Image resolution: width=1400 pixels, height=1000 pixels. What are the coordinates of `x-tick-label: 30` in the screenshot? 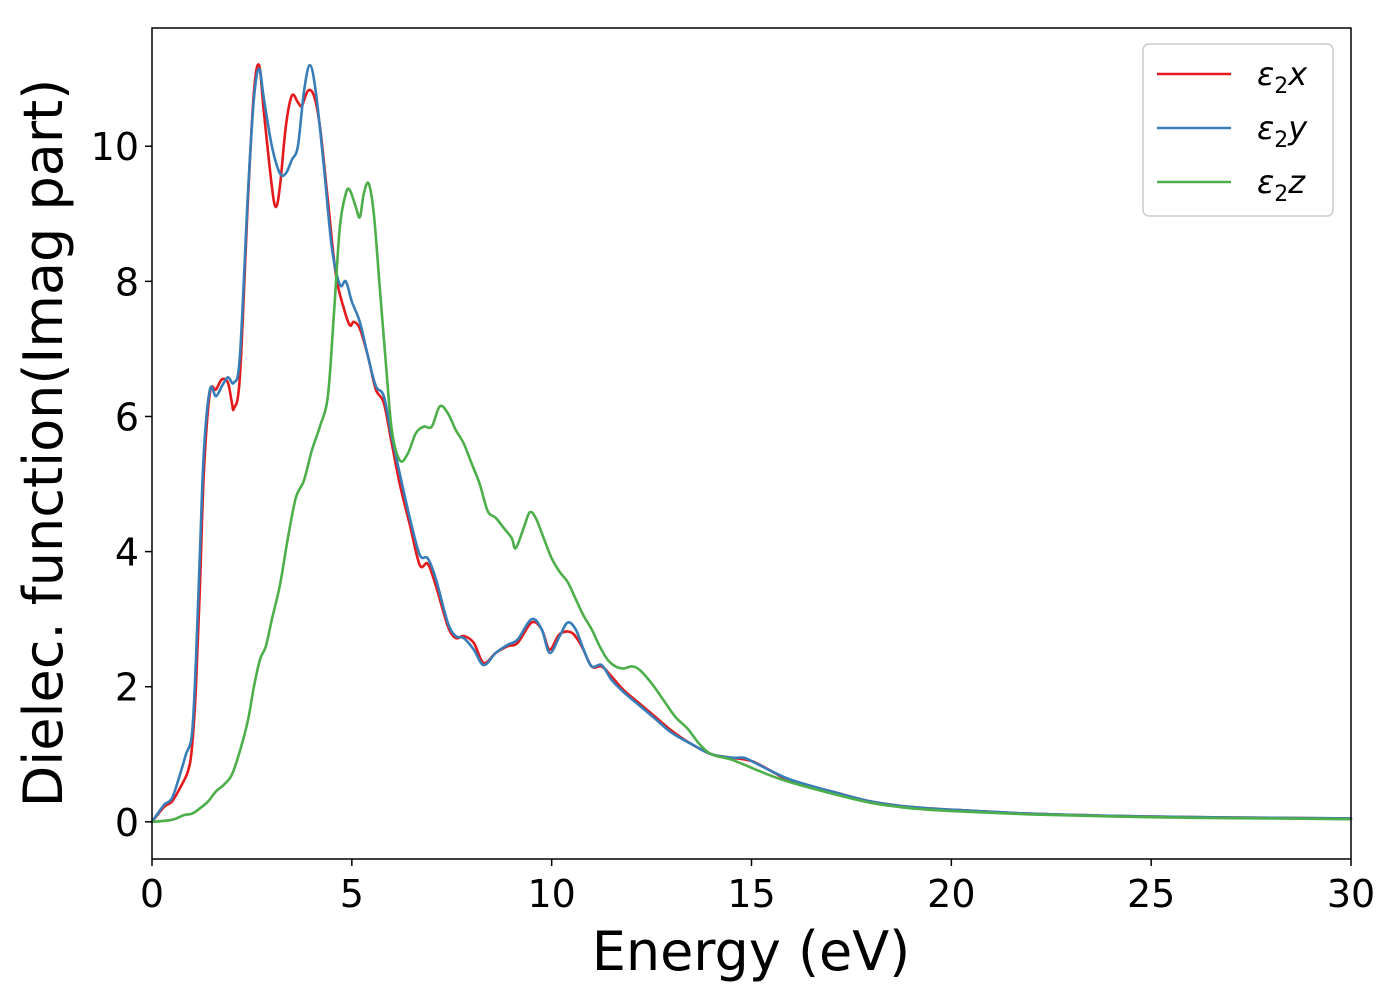 It's located at (1351, 894).